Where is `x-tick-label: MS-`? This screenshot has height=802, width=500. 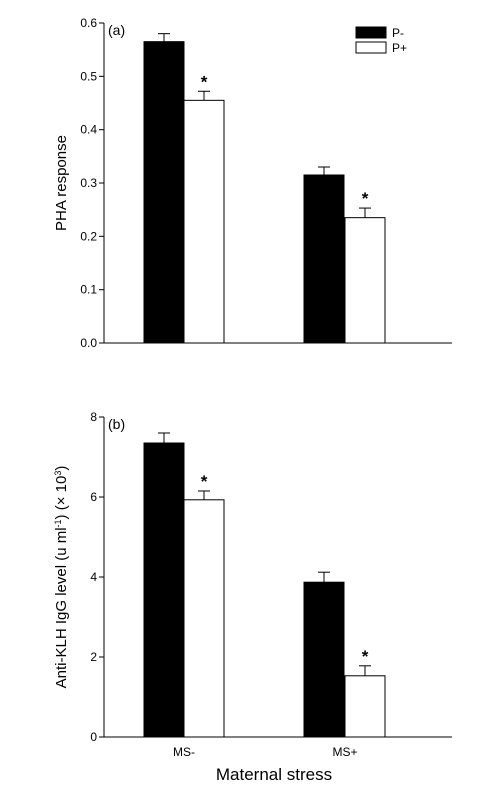
x-tick-label: MS- is located at coordinates (184, 752).